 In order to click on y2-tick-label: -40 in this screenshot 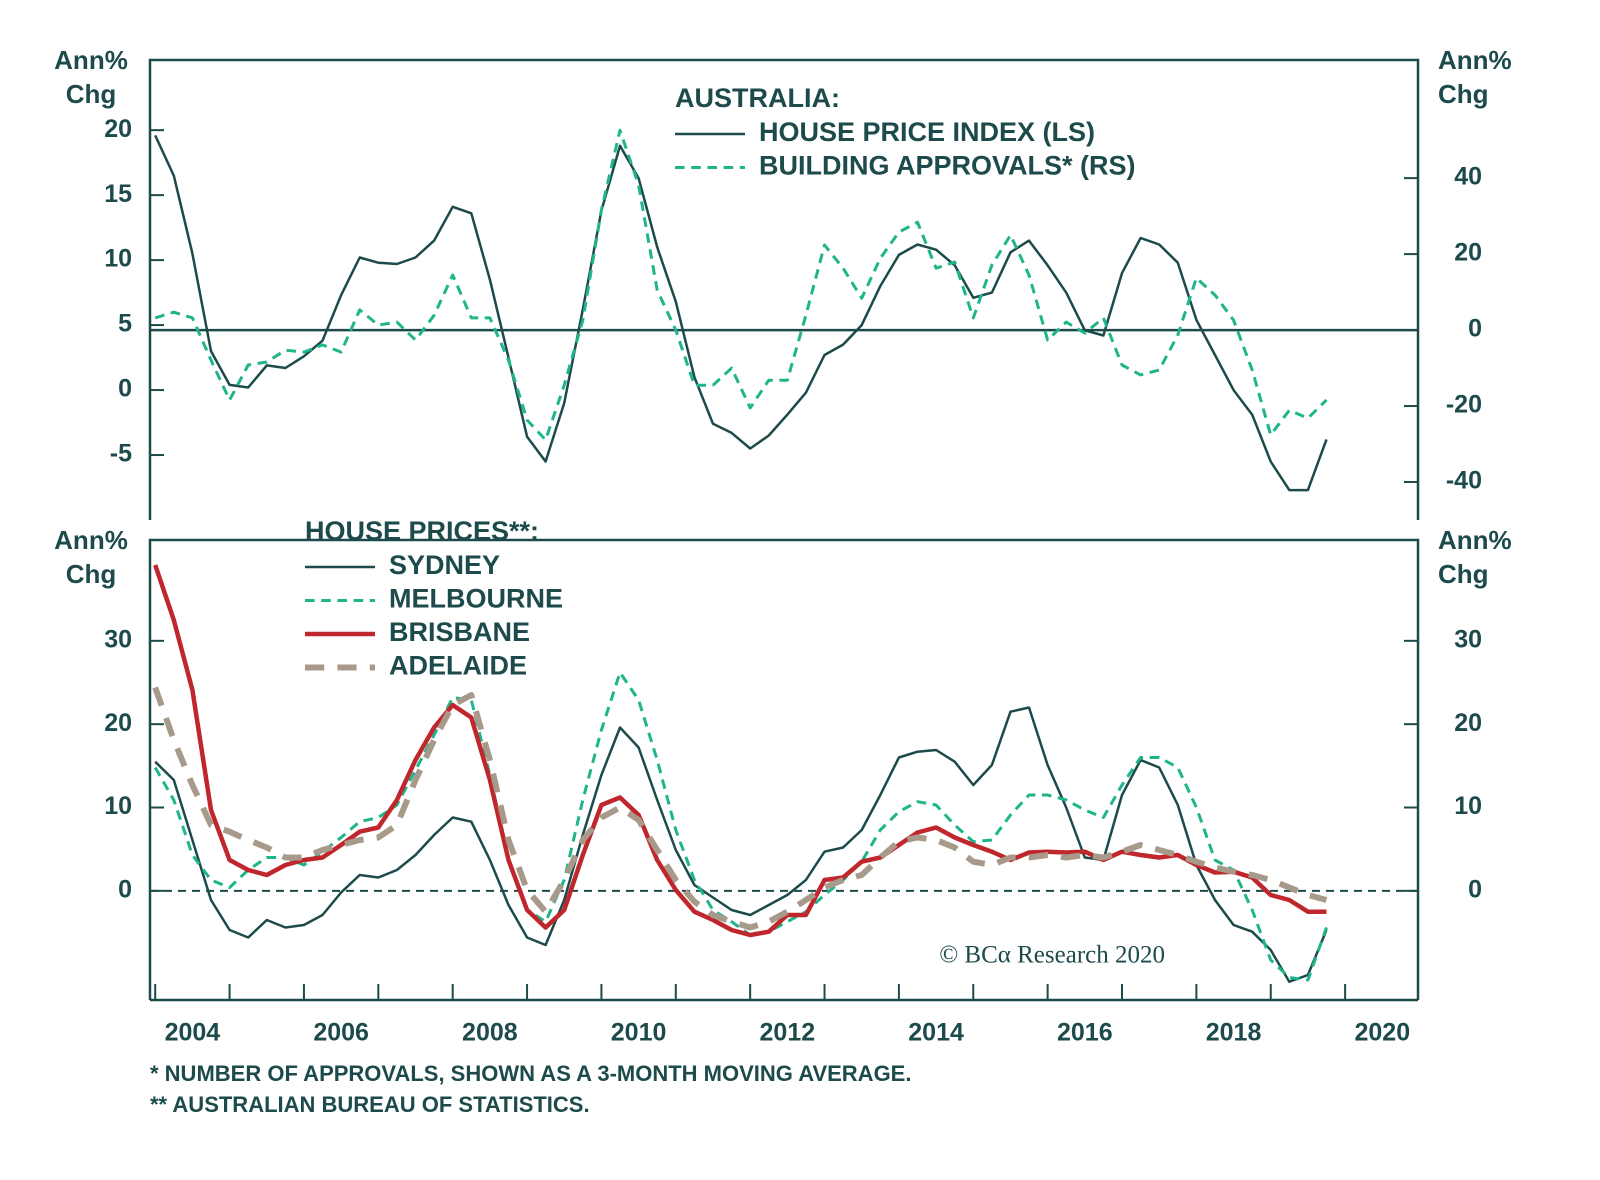, I will do `click(1464, 481)`.